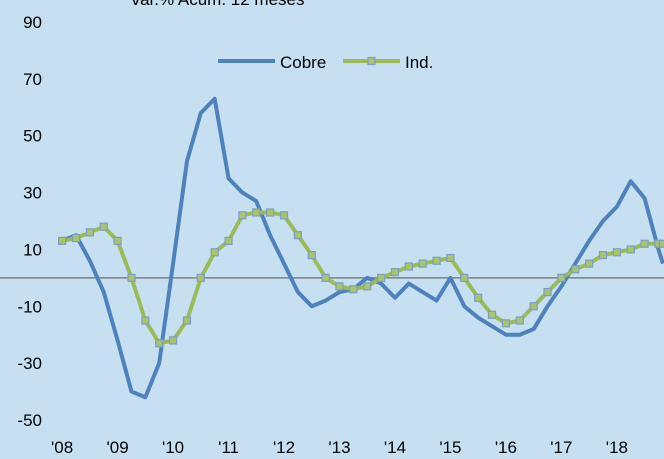 This screenshot has width=664, height=459. Describe the element at coordinates (32, 79) in the screenshot. I see `y-tick-label: 70` at that location.